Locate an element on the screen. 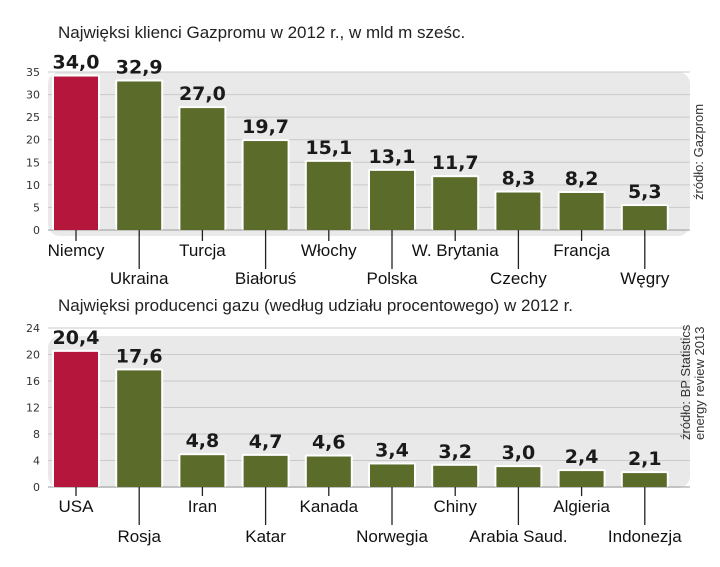  y-tick-label: 10 is located at coordinates (33, 185).